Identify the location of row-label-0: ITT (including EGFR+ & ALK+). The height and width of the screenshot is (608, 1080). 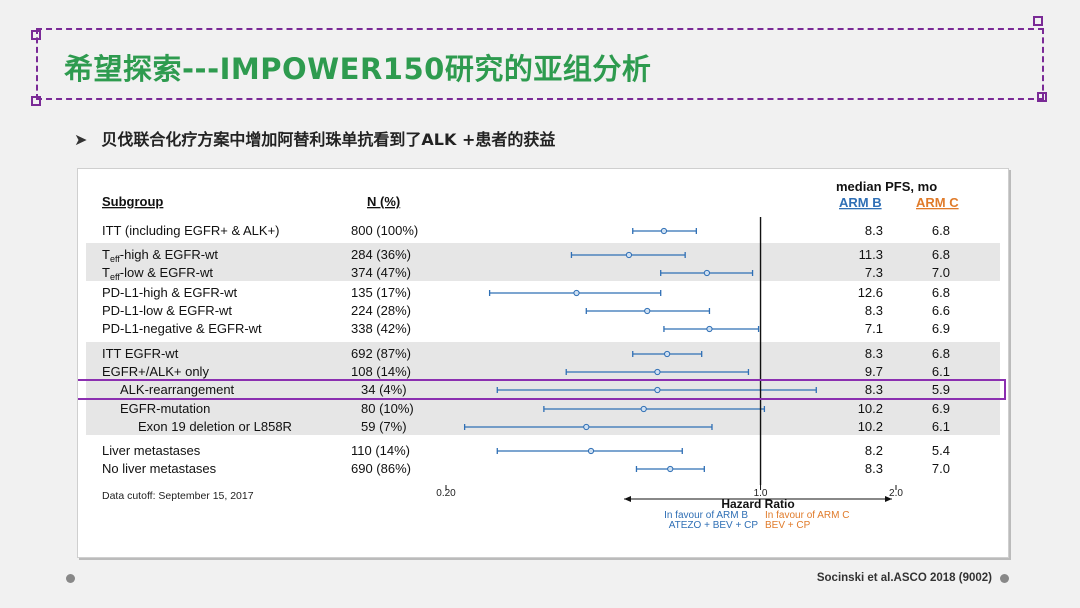
(191, 230).